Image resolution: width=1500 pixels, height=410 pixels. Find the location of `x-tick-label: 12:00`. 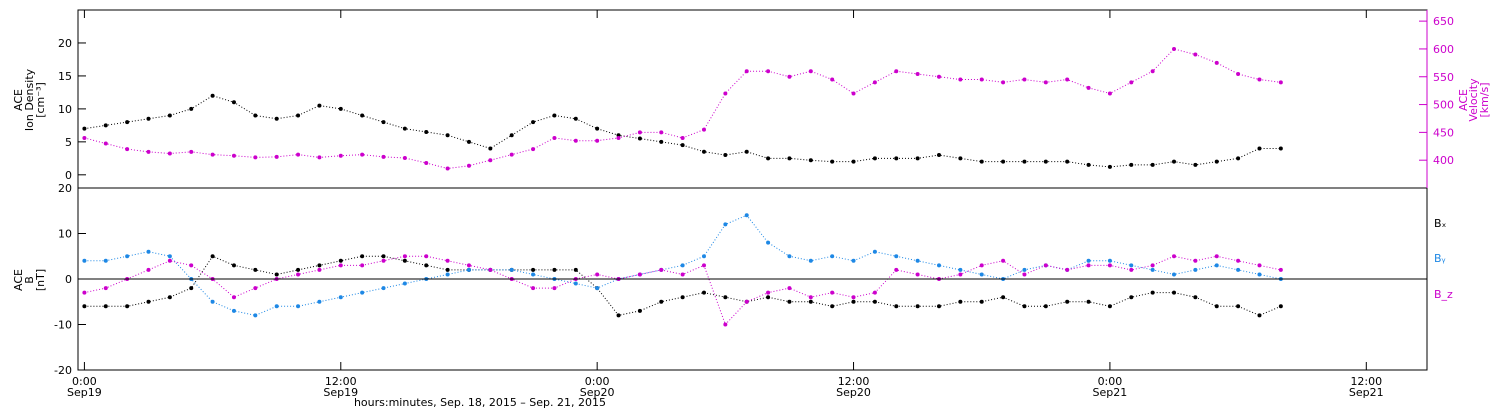

x-tick-label: 12:00 is located at coordinates (854, 381).